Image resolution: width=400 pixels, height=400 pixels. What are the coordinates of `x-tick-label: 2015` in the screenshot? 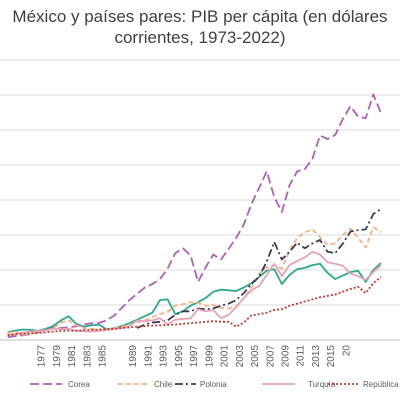 It's located at (331, 356).